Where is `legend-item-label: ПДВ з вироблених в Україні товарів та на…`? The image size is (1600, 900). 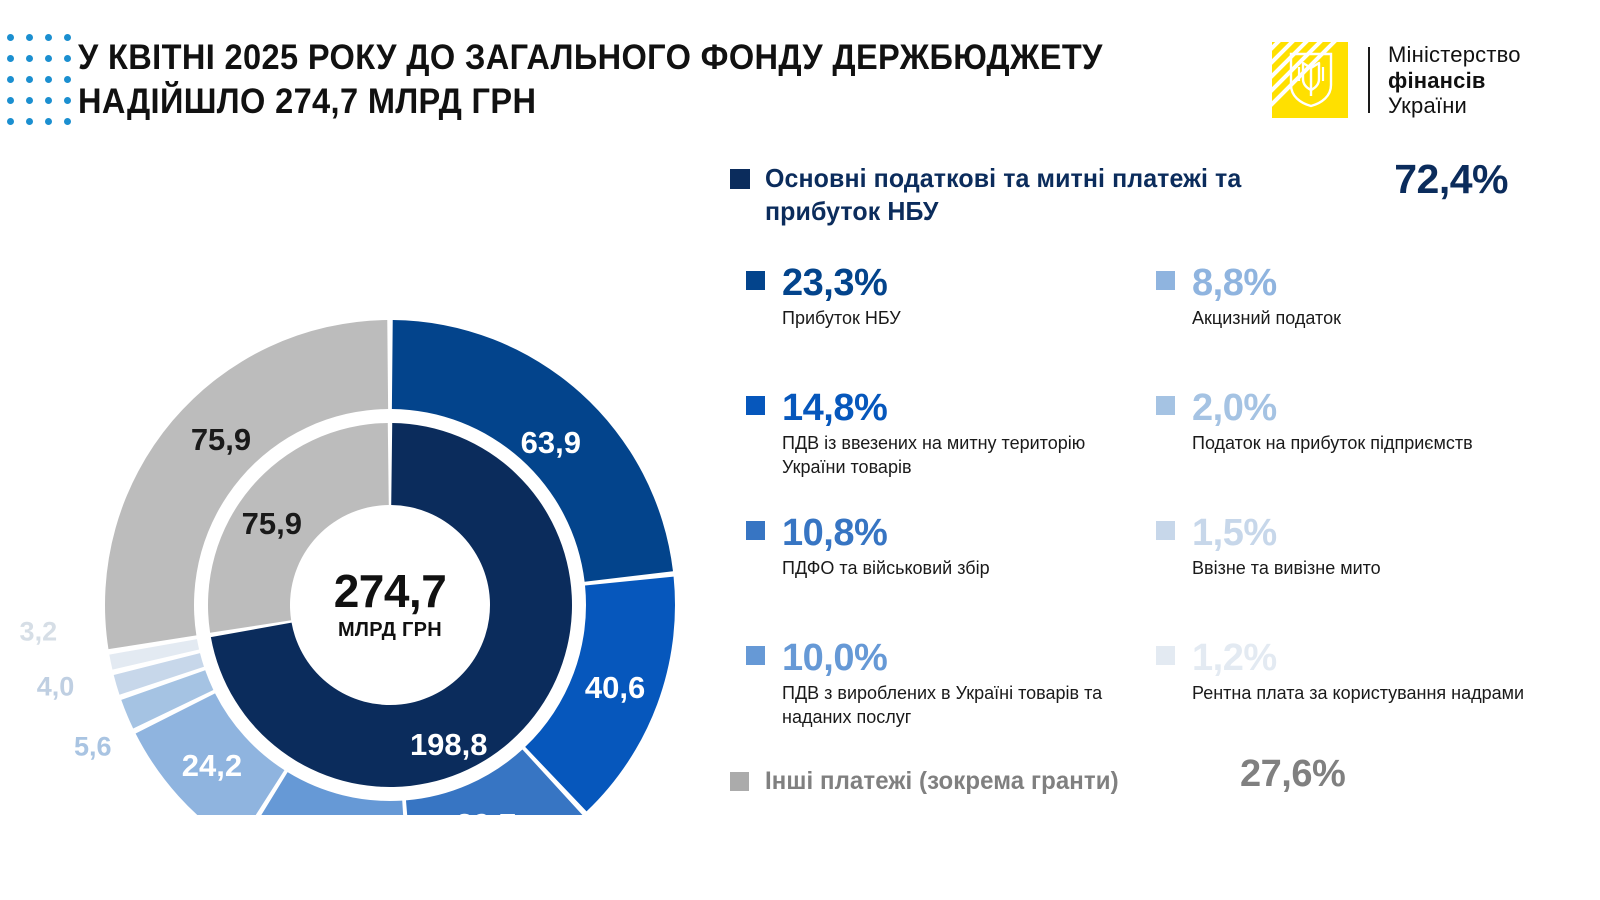 legend-item-label: ПДВ з вироблених в Україні товарів та на… is located at coordinates (942, 705).